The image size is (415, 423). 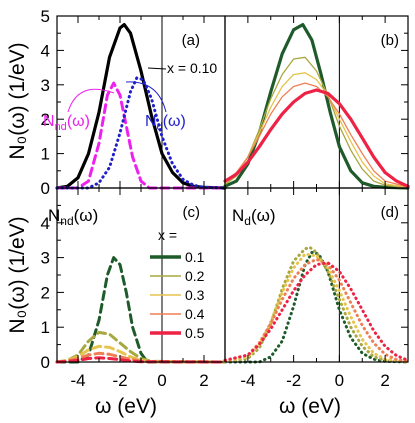 I want to click on legend-entry: 0.4, so click(x=195, y=314).